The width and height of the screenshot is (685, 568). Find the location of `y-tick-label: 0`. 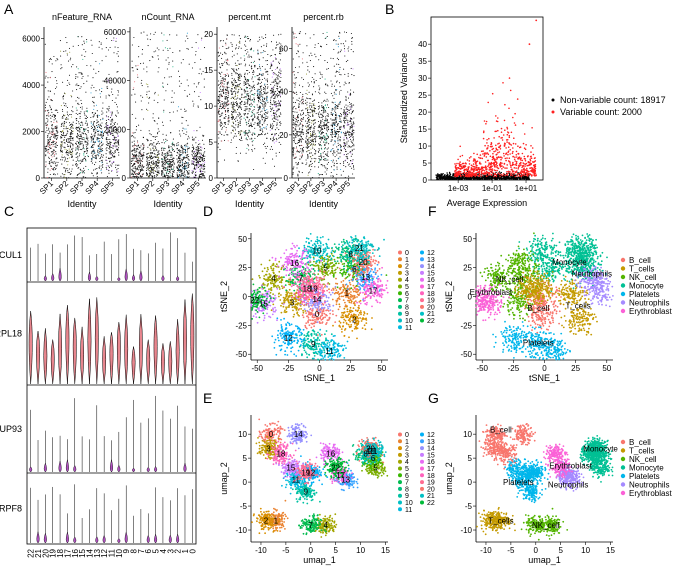

y-tick-label: 0 is located at coordinates (286, 178).